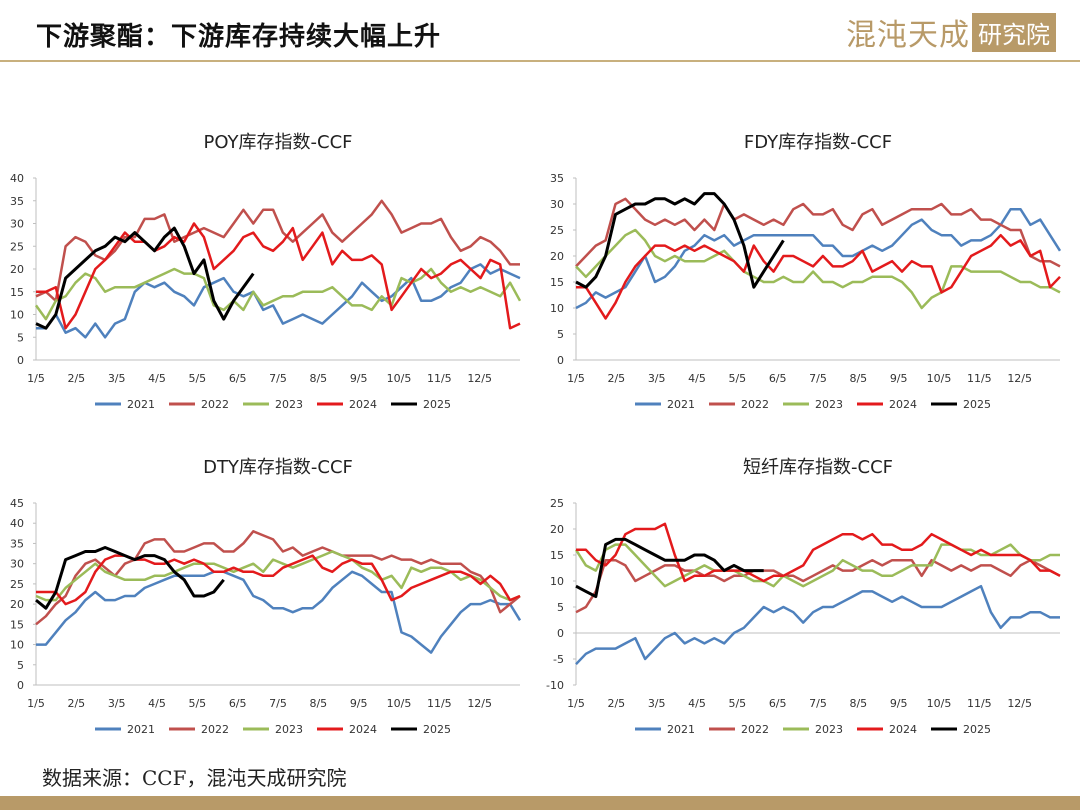  Describe the element at coordinates (778, 378) in the screenshot. I see `x-tick-label: 6/5` at that location.